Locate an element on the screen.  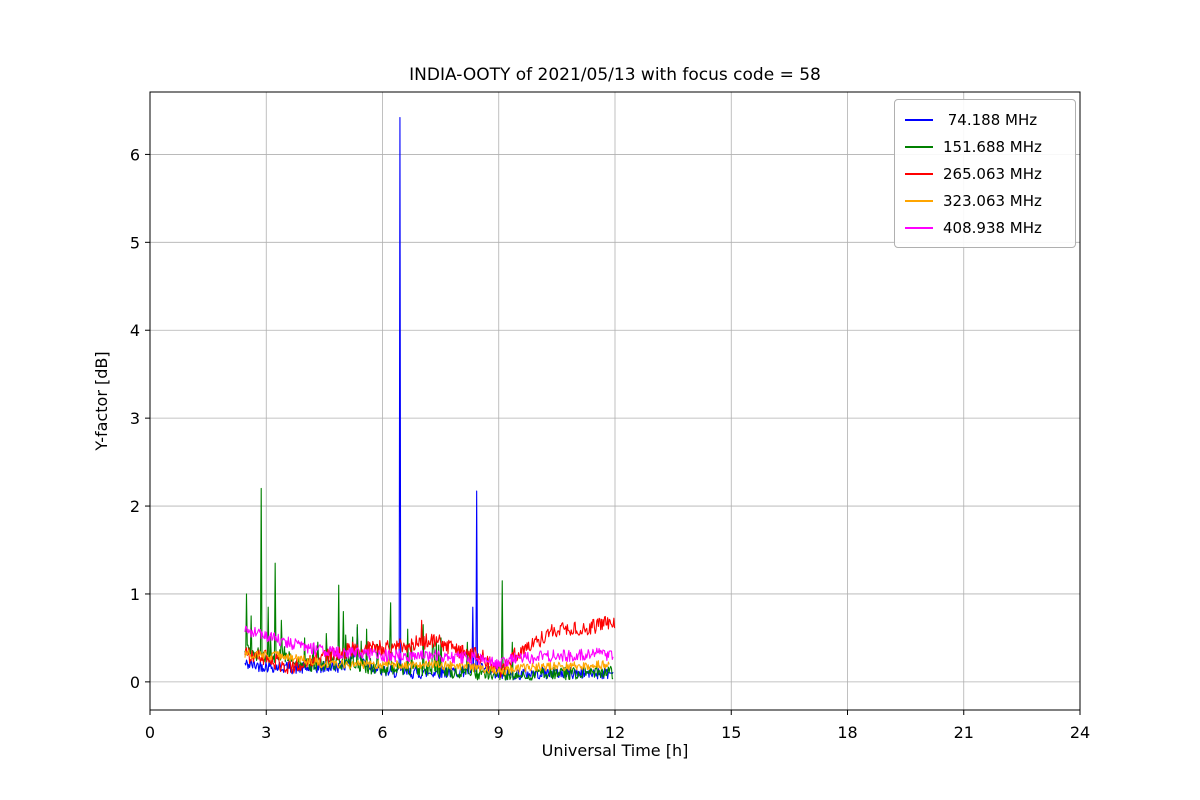
x-tick-label: 0 is located at coordinates (150, 732).